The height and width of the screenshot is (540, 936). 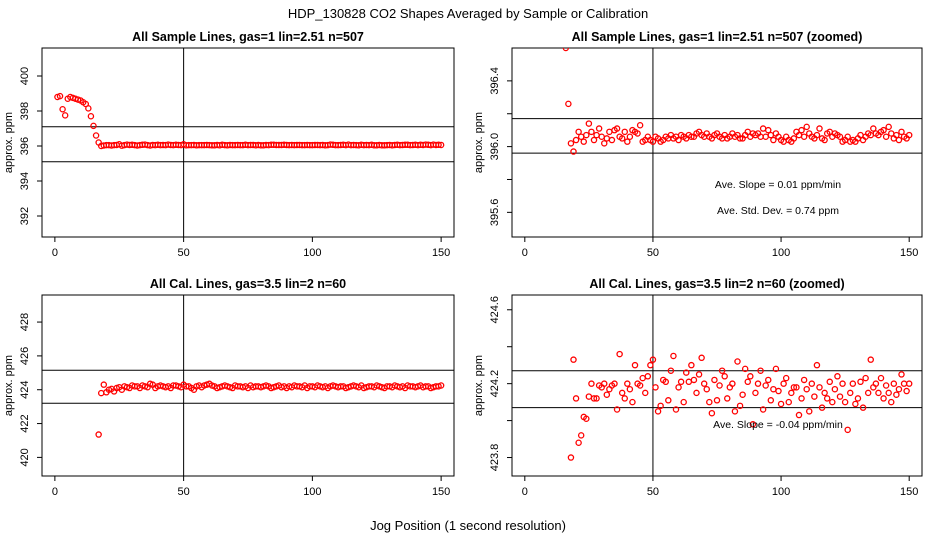 I want to click on shared-x-axis-label: Jog Position (1 second resolution), so click(x=468, y=525).